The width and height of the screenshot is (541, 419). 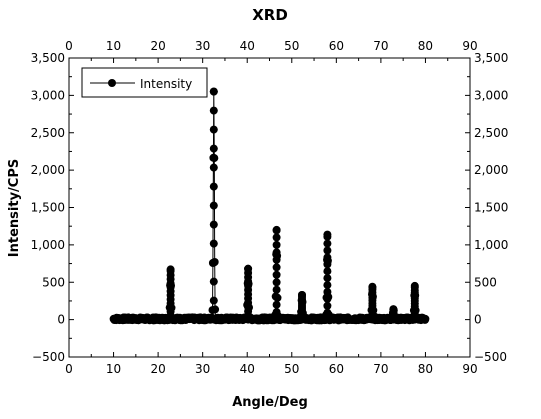 I want to click on x-tick-label-bottom: 0, so click(x=69, y=369).